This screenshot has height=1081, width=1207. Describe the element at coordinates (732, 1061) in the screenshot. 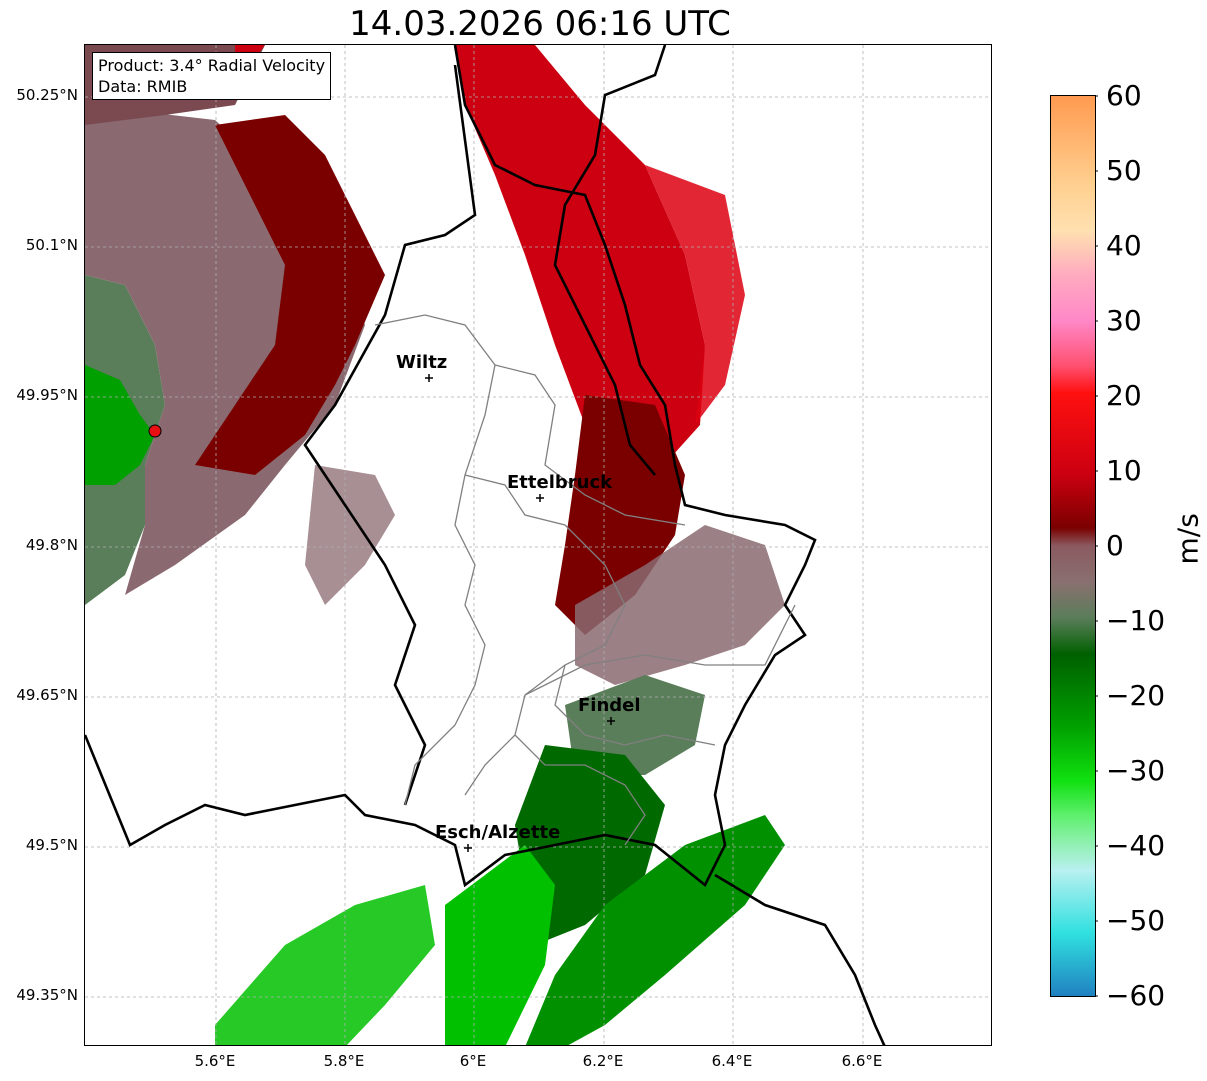

I see `lon-label: 6.4°E` at that location.